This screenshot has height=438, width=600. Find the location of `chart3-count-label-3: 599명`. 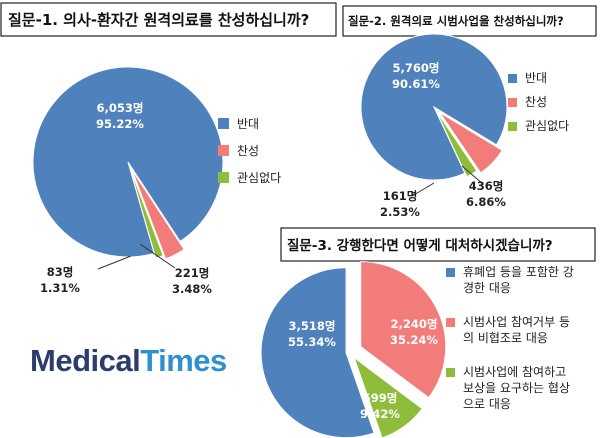

chart3-count-label-3: 599명 is located at coordinates (380, 398).